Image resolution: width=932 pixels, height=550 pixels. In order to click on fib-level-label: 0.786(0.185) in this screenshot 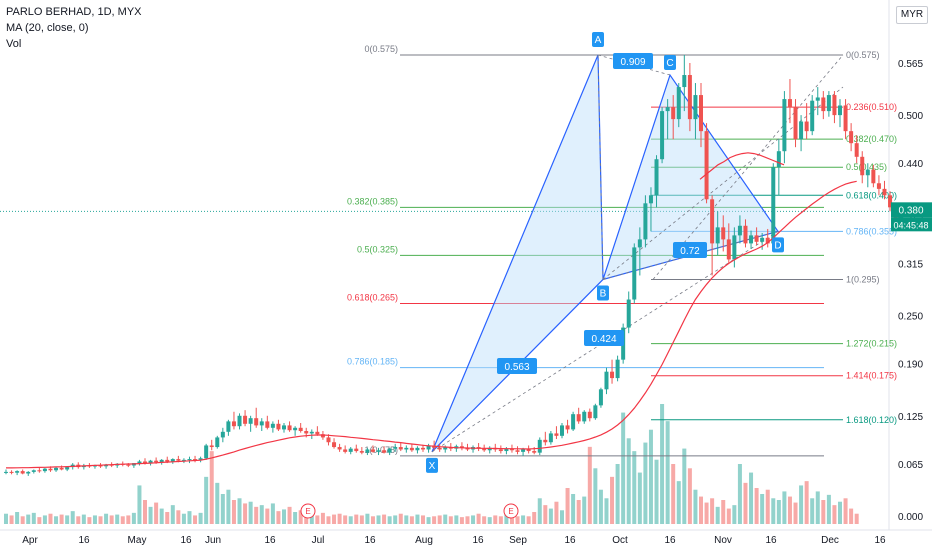, I will do `click(372, 362)`.